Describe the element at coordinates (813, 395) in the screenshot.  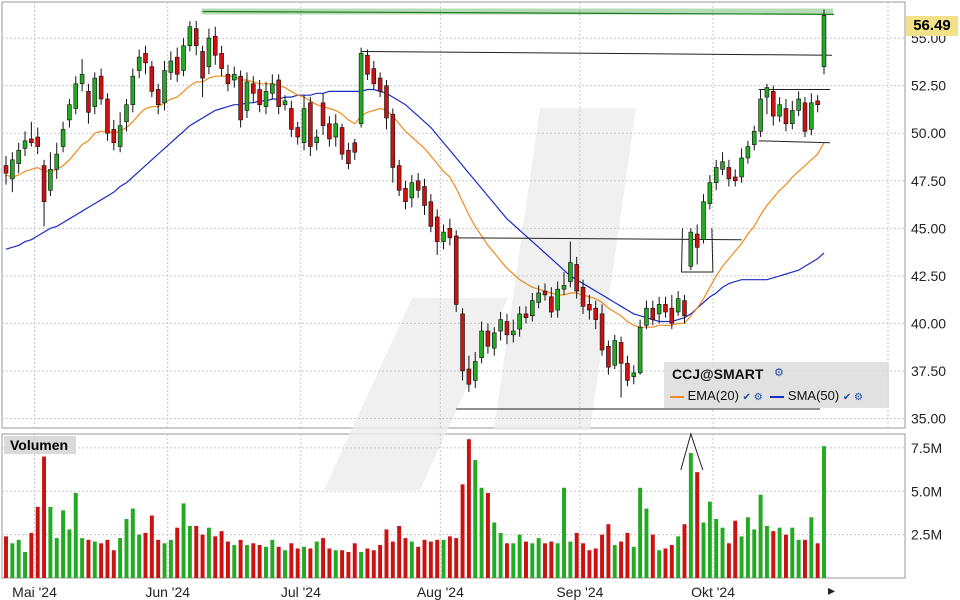
I see `sma-legend-label: SMA(50)` at that location.